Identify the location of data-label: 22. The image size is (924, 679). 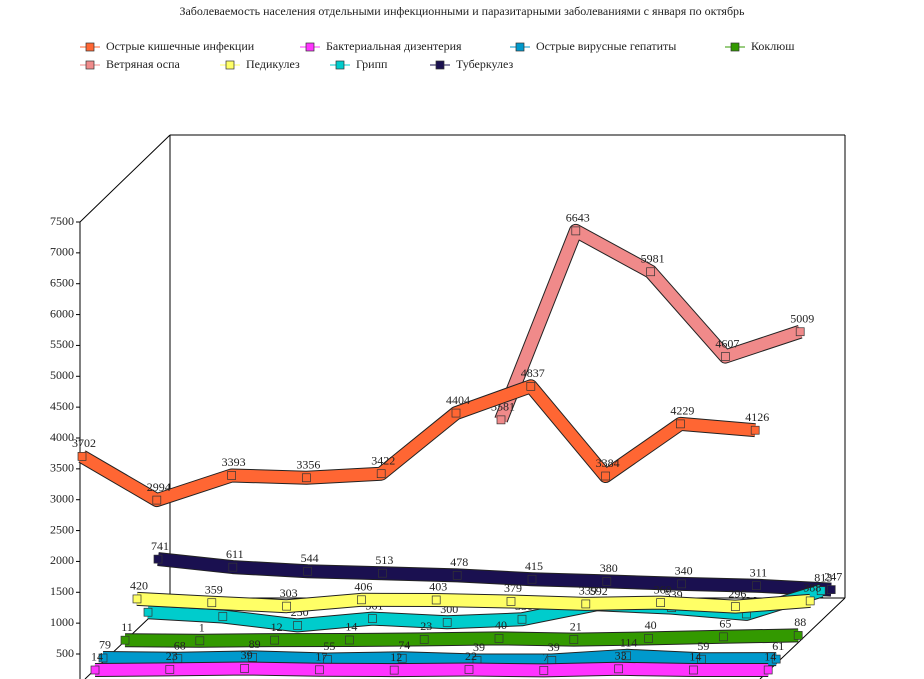
(471, 656).